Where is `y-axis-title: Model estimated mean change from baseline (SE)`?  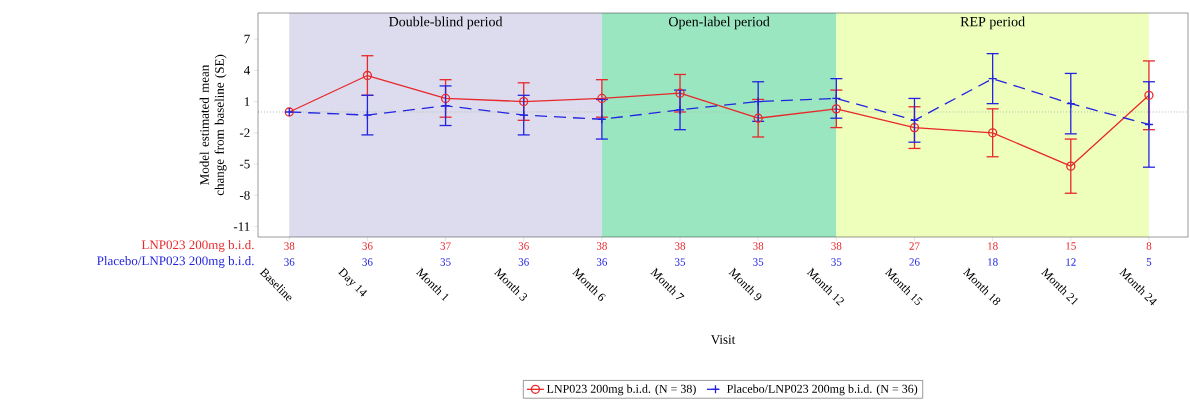
y-axis-title: Model estimated mean change from baseline (SE) is located at coordinates (213, 125).